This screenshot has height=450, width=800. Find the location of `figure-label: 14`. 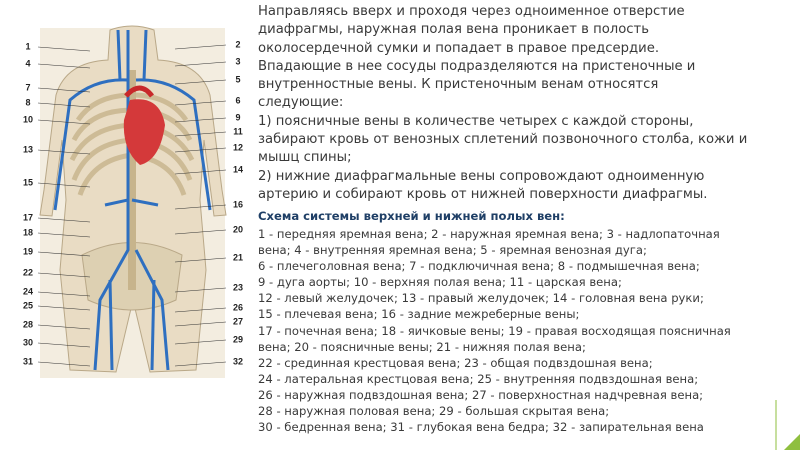

figure-label: 14 is located at coordinates (238, 169).